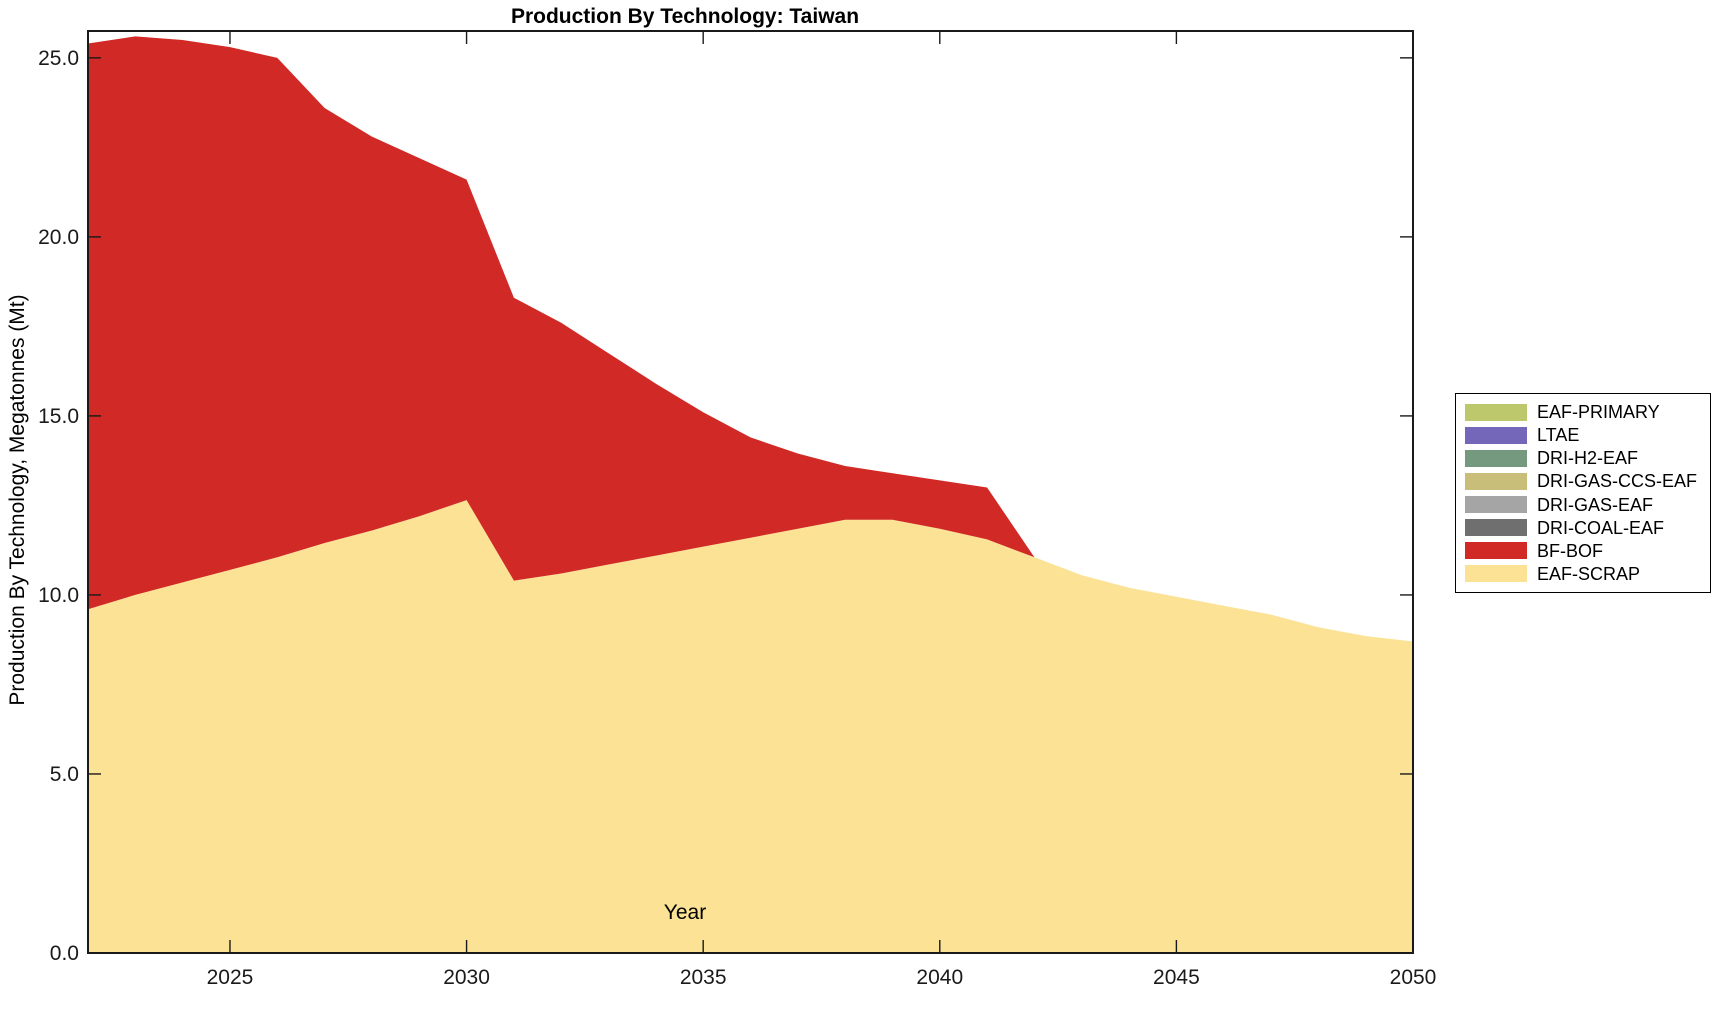 This screenshot has width=1715, height=1020. Describe the element at coordinates (58, 237) in the screenshot. I see `y-tick-label: 20.0` at that location.